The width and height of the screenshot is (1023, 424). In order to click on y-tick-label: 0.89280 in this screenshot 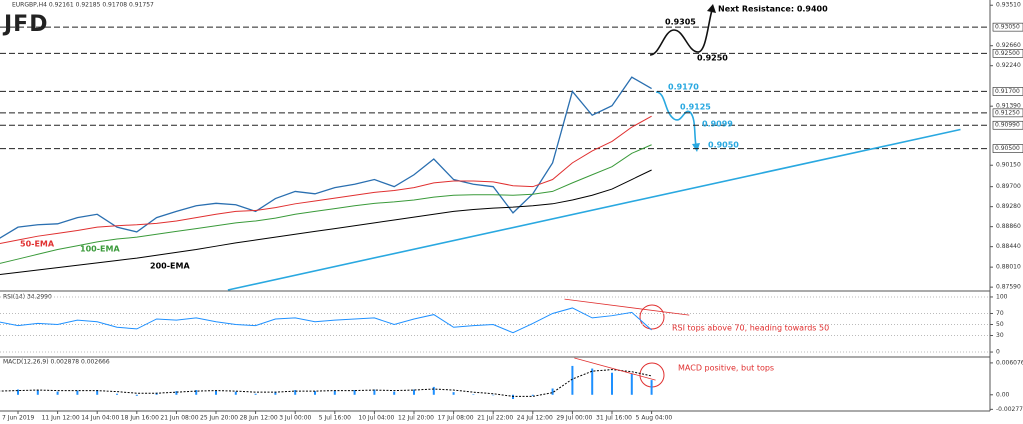, I will do `click(1008, 206)`.